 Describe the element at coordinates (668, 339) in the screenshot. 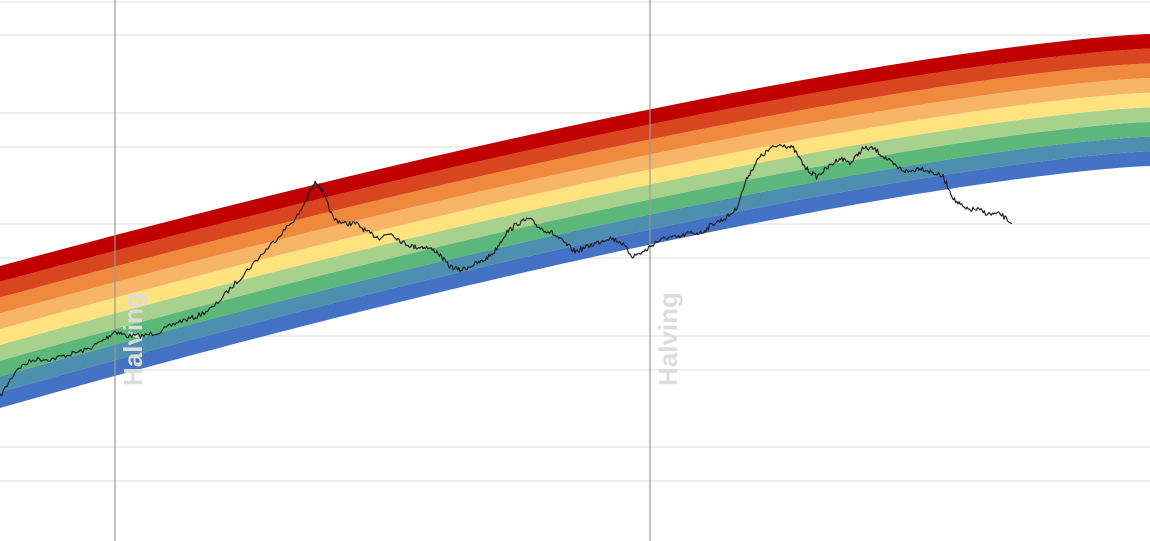

I see `halving-label-1: Halving` at that location.